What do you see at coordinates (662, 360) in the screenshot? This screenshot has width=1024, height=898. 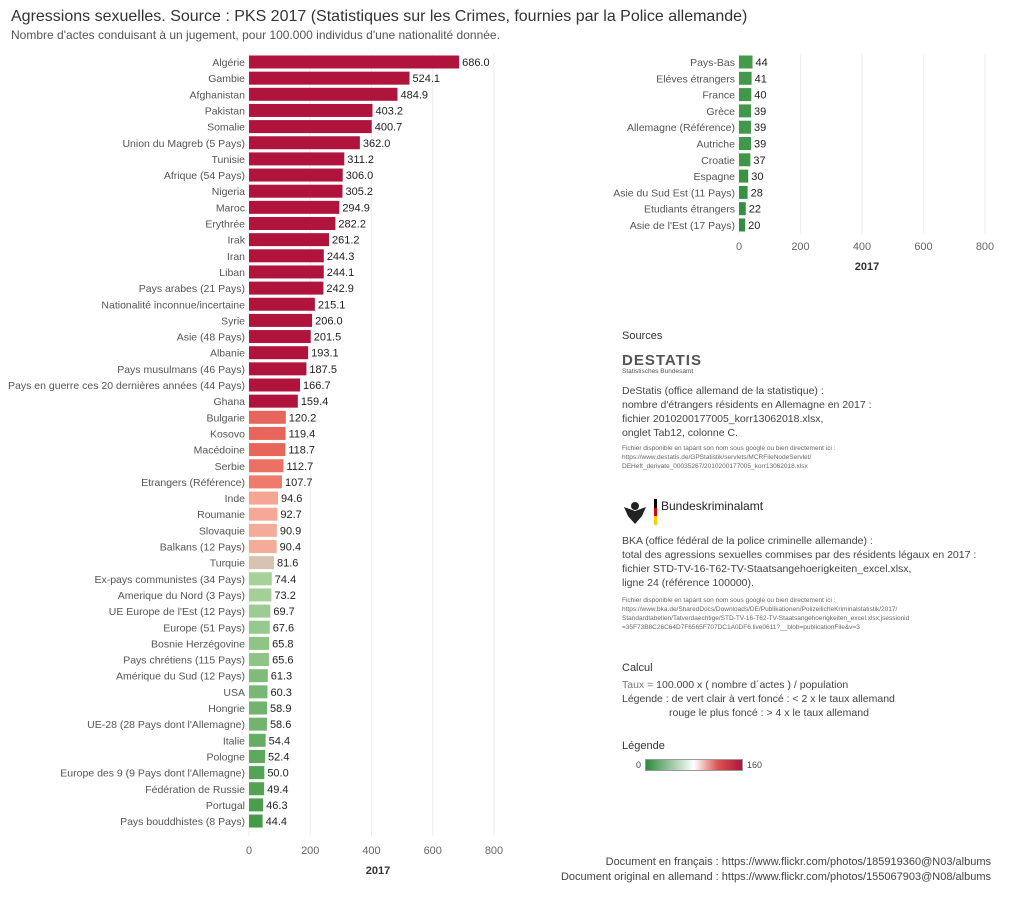 I see `destatis-logo-text: DESTATIS` at bounding box center [662, 360].